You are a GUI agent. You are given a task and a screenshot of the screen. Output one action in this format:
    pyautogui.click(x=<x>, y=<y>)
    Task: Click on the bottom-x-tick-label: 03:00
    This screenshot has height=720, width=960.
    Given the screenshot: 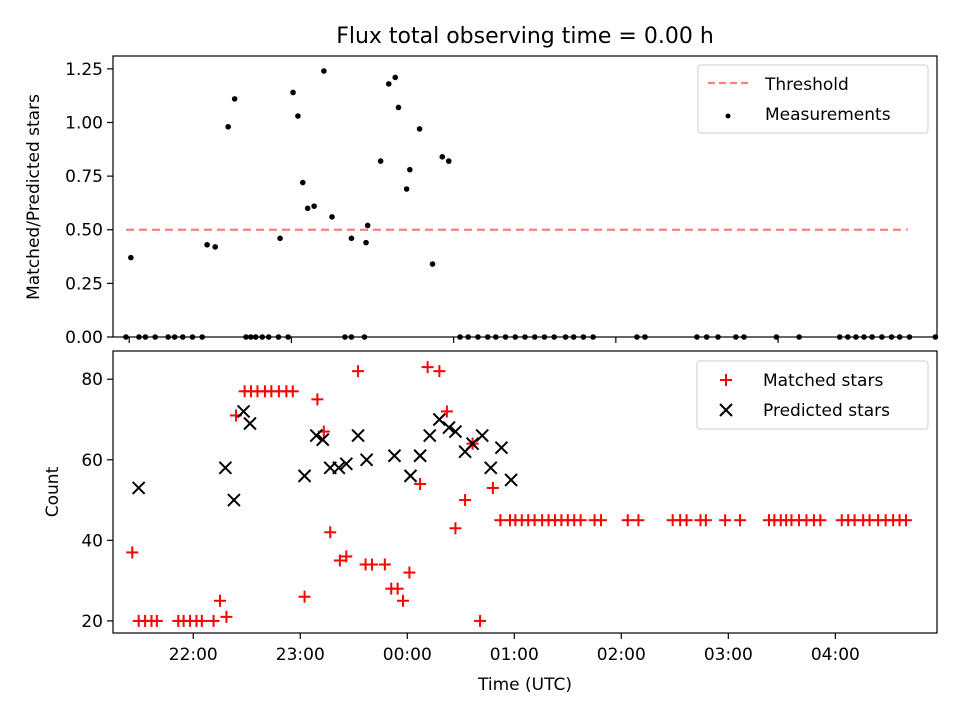 What is the action you would take?
    pyautogui.click(x=728, y=655)
    